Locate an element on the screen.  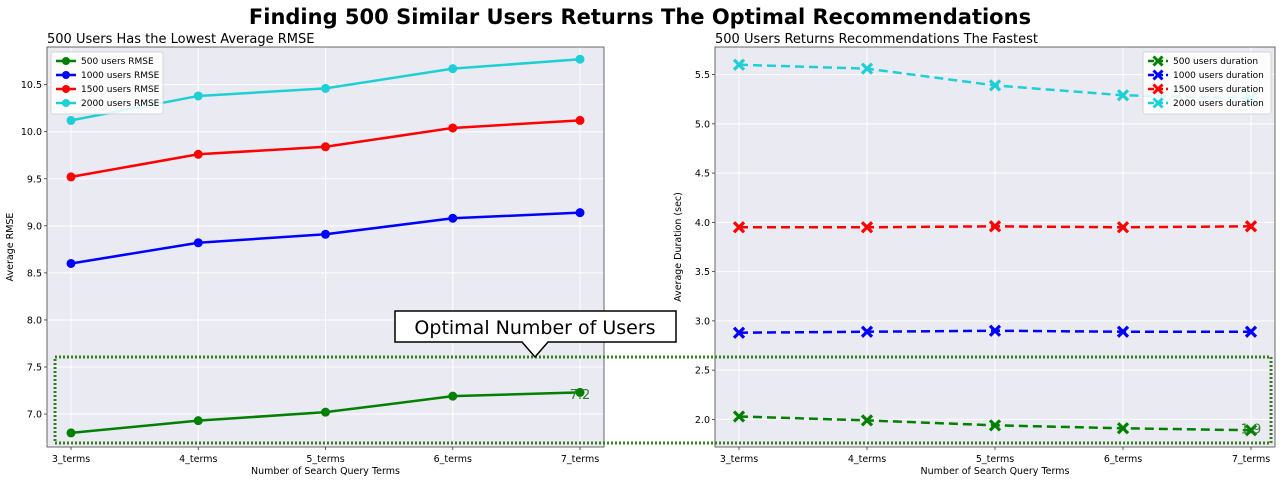
y-tick-label: 5.0 is located at coordinates (702, 124).